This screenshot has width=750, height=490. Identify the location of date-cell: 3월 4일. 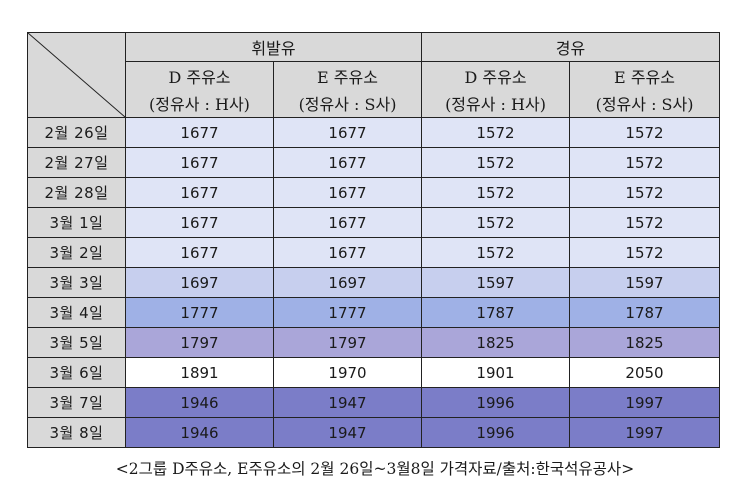
(77, 313).